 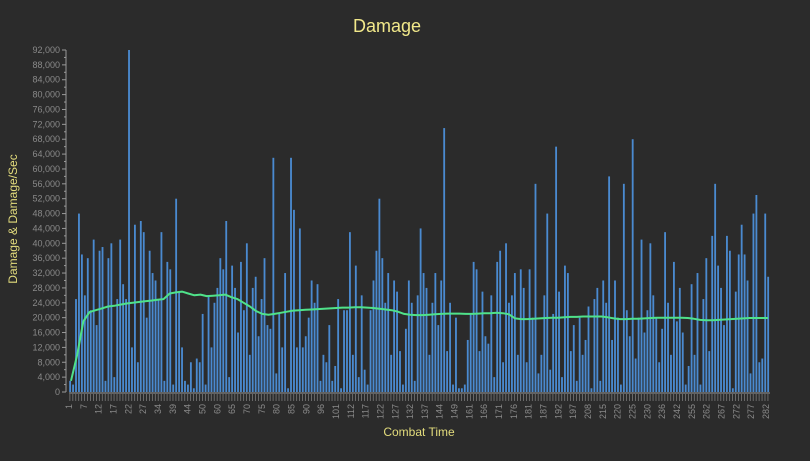 I want to click on y-tick-label: 88,000, so click(x=46, y=65).